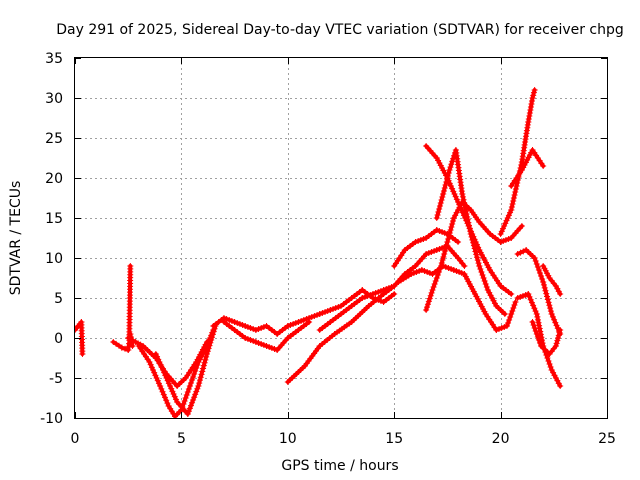 Image resolution: width=640 pixels, height=480 pixels. Describe the element at coordinates (58, 339) in the screenshot. I see `y-tick-label: 0` at that location.